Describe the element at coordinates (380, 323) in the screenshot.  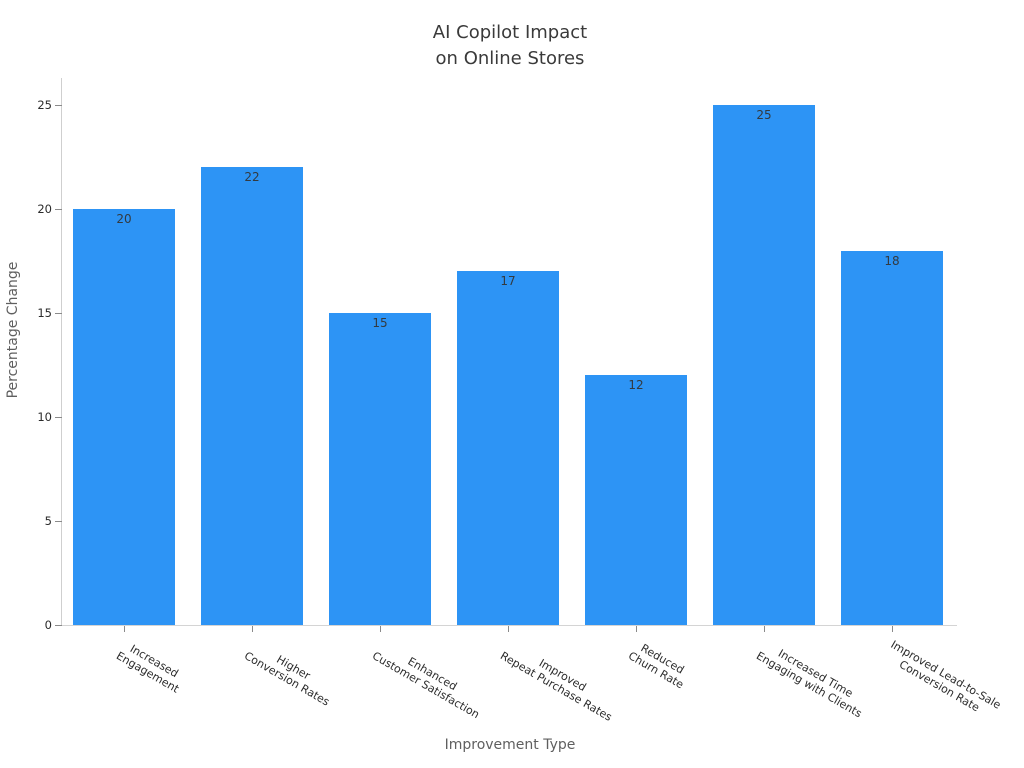
I see `bar-value-label: 15` at that location.